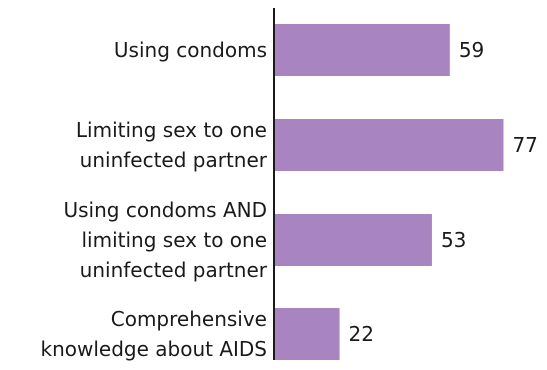 The height and width of the screenshot is (370, 547). What do you see at coordinates (175, 240) in the screenshot?
I see `category-label-2-line-1: limiting sex to one` at bounding box center [175, 240].